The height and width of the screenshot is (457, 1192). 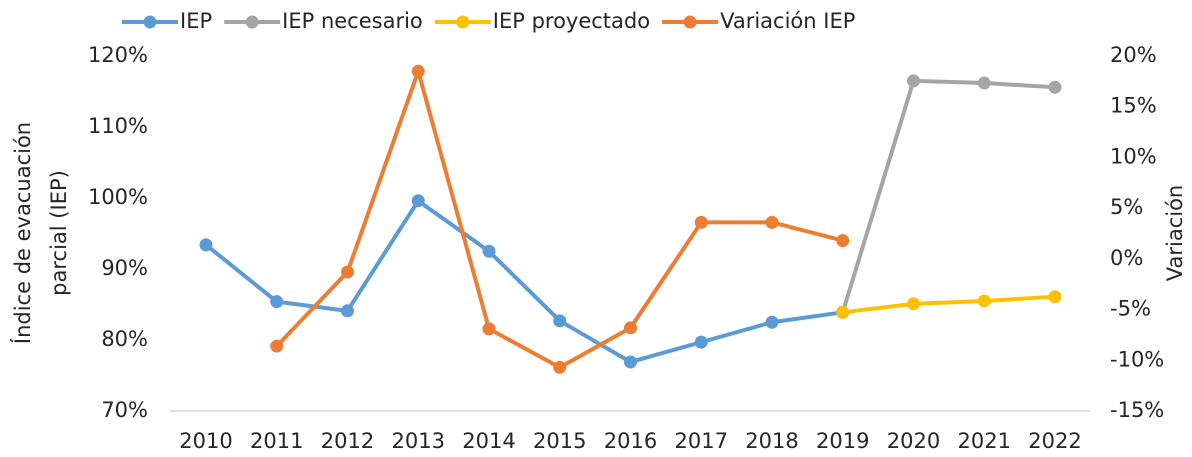 What do you see at coordinates (347, 441) in the screenshot?
I see `x-tick-label: 2012` at bounding box center [347, 441].